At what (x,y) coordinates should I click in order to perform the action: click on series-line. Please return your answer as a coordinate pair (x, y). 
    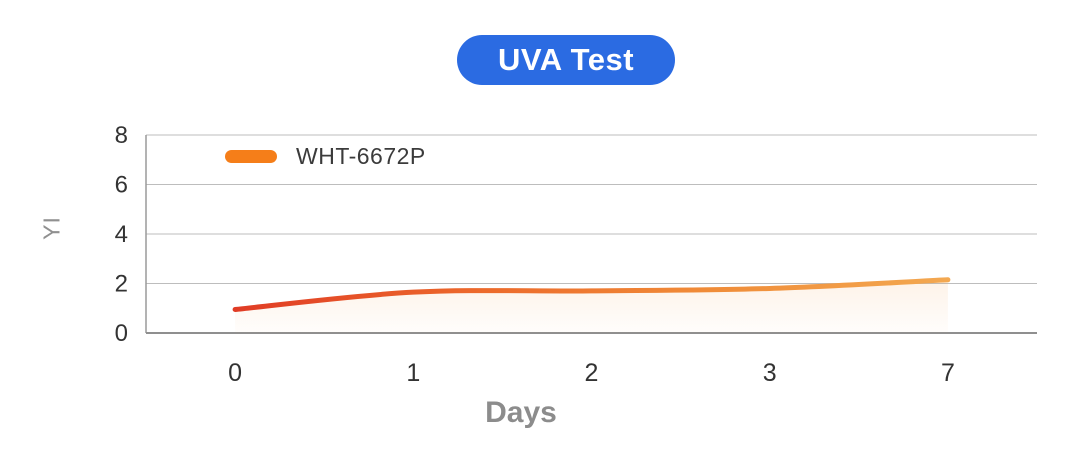
    Looking at the image, I should click on (591, 294).